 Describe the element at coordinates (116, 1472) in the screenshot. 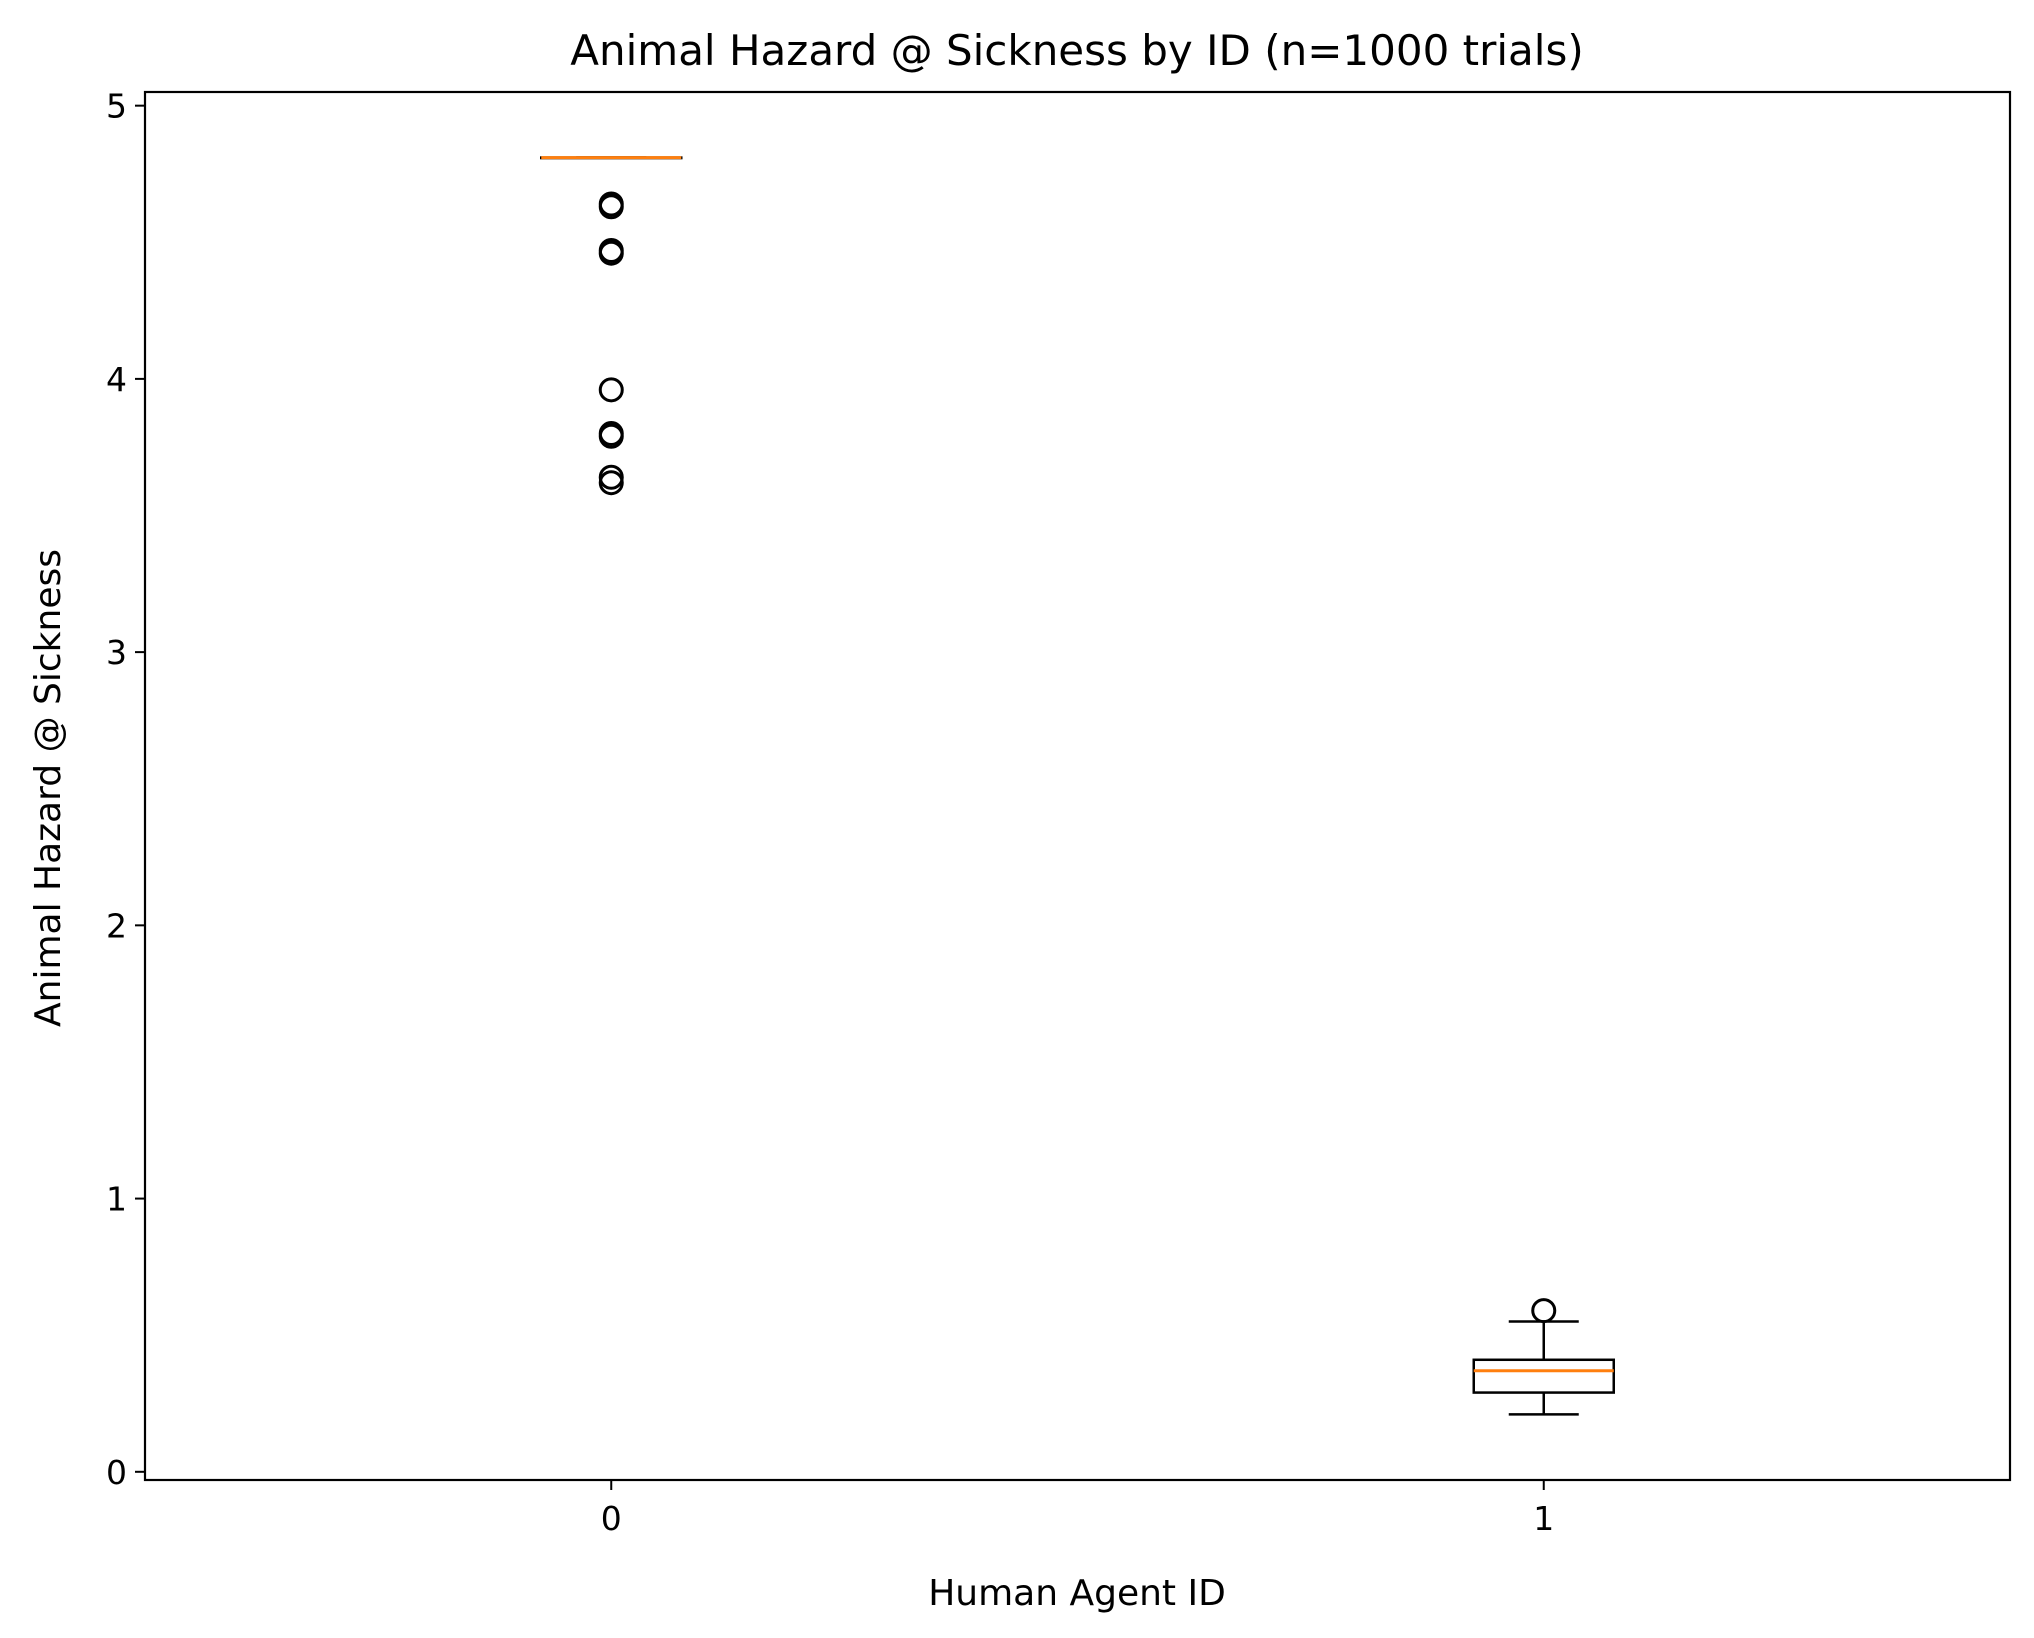

I see `y-tick-label: 0` at that location.